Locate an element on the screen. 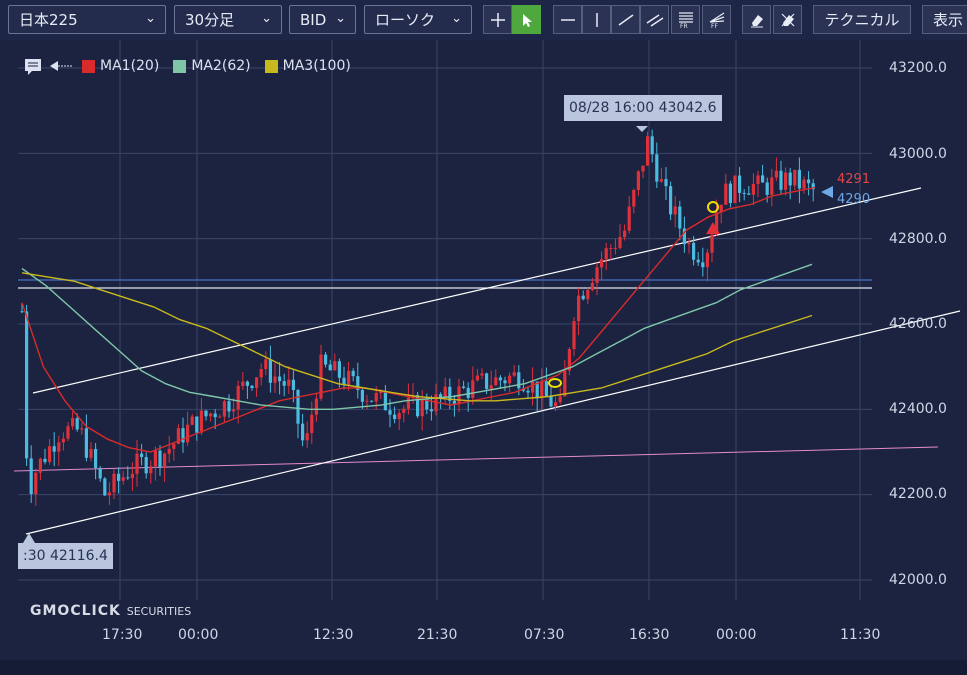  trend-line is located at coordinates (476, 459).